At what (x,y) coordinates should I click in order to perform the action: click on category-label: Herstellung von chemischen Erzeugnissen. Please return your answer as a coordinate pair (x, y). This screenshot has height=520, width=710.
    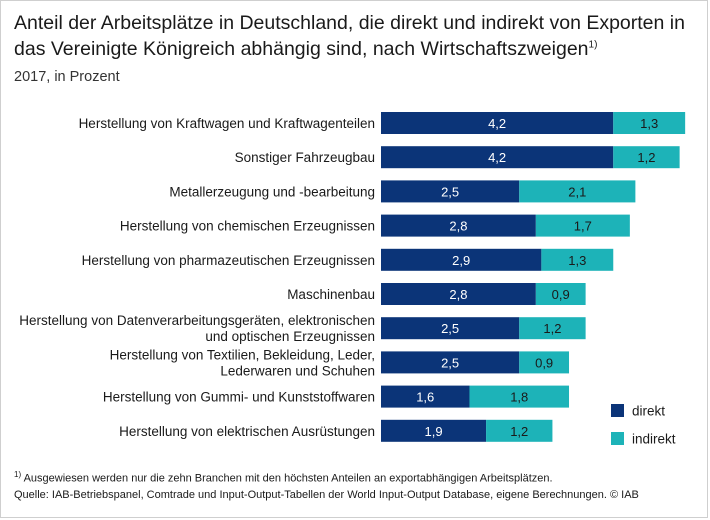
    Looking at the image, I should click on (247, 226).